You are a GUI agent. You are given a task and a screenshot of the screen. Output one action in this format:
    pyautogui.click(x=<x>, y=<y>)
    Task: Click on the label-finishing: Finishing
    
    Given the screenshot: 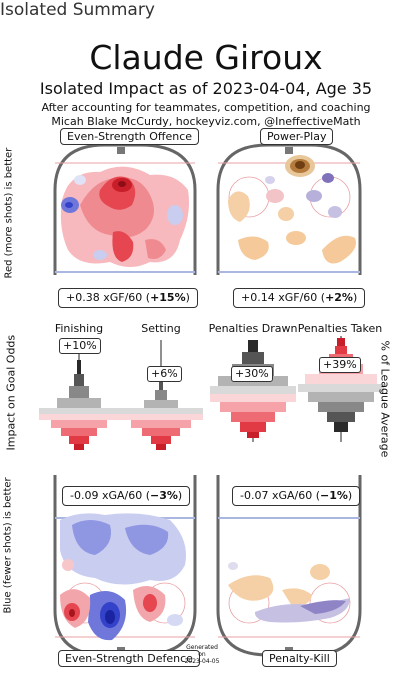 What is the action you would take?
    pyautogui.click(x=79, y=328)
    